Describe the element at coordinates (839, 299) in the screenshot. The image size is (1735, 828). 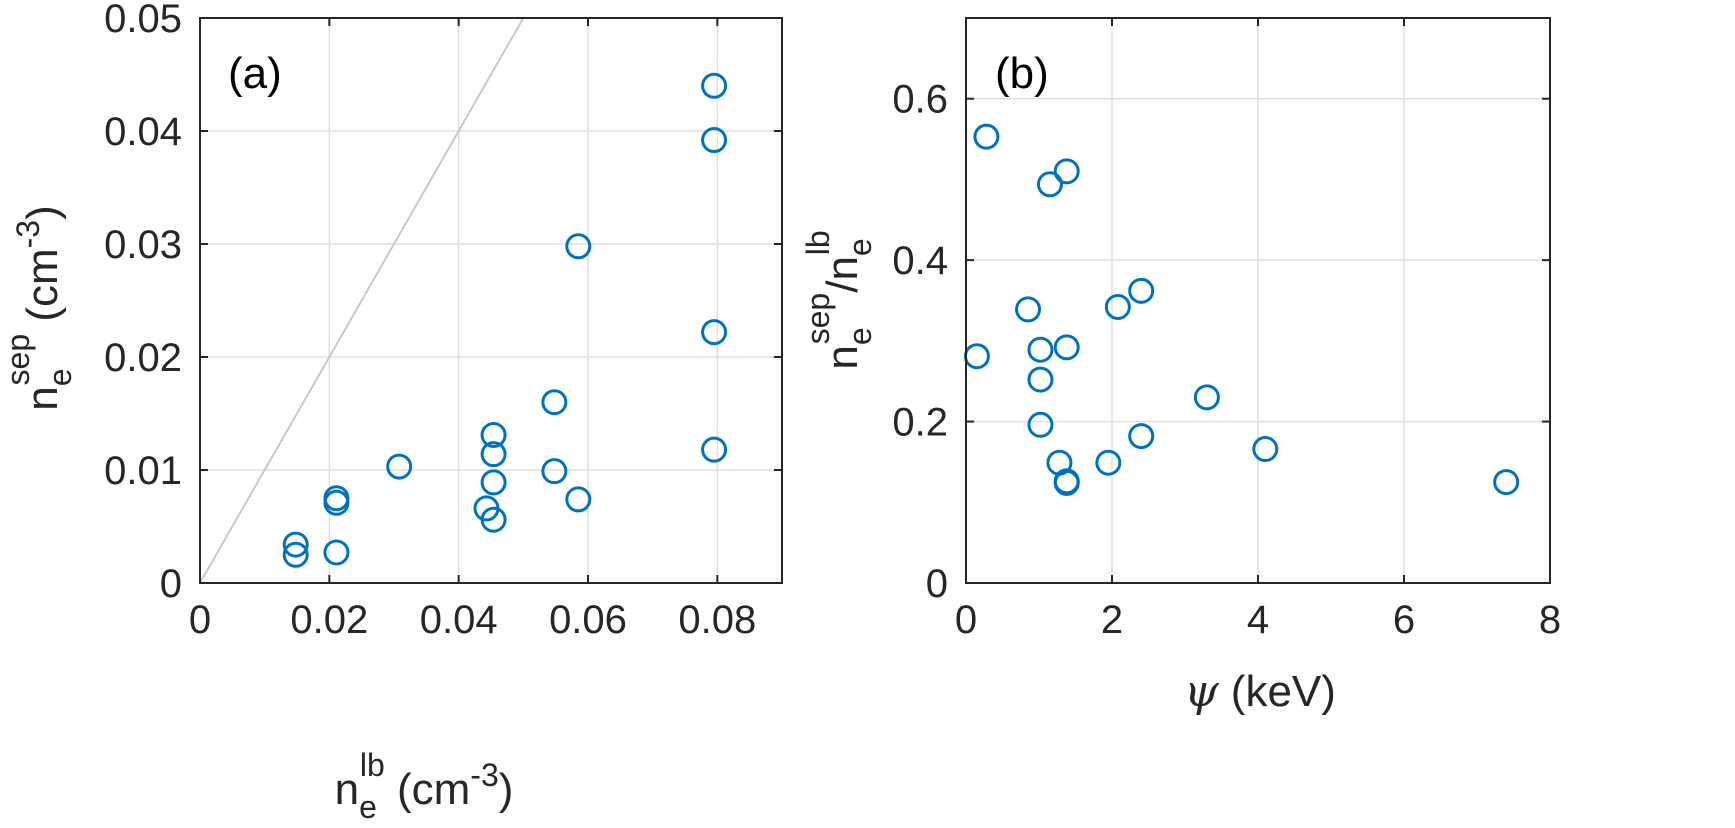
I see `panel-b-y-axis-label: nesep/nelb` at that location.